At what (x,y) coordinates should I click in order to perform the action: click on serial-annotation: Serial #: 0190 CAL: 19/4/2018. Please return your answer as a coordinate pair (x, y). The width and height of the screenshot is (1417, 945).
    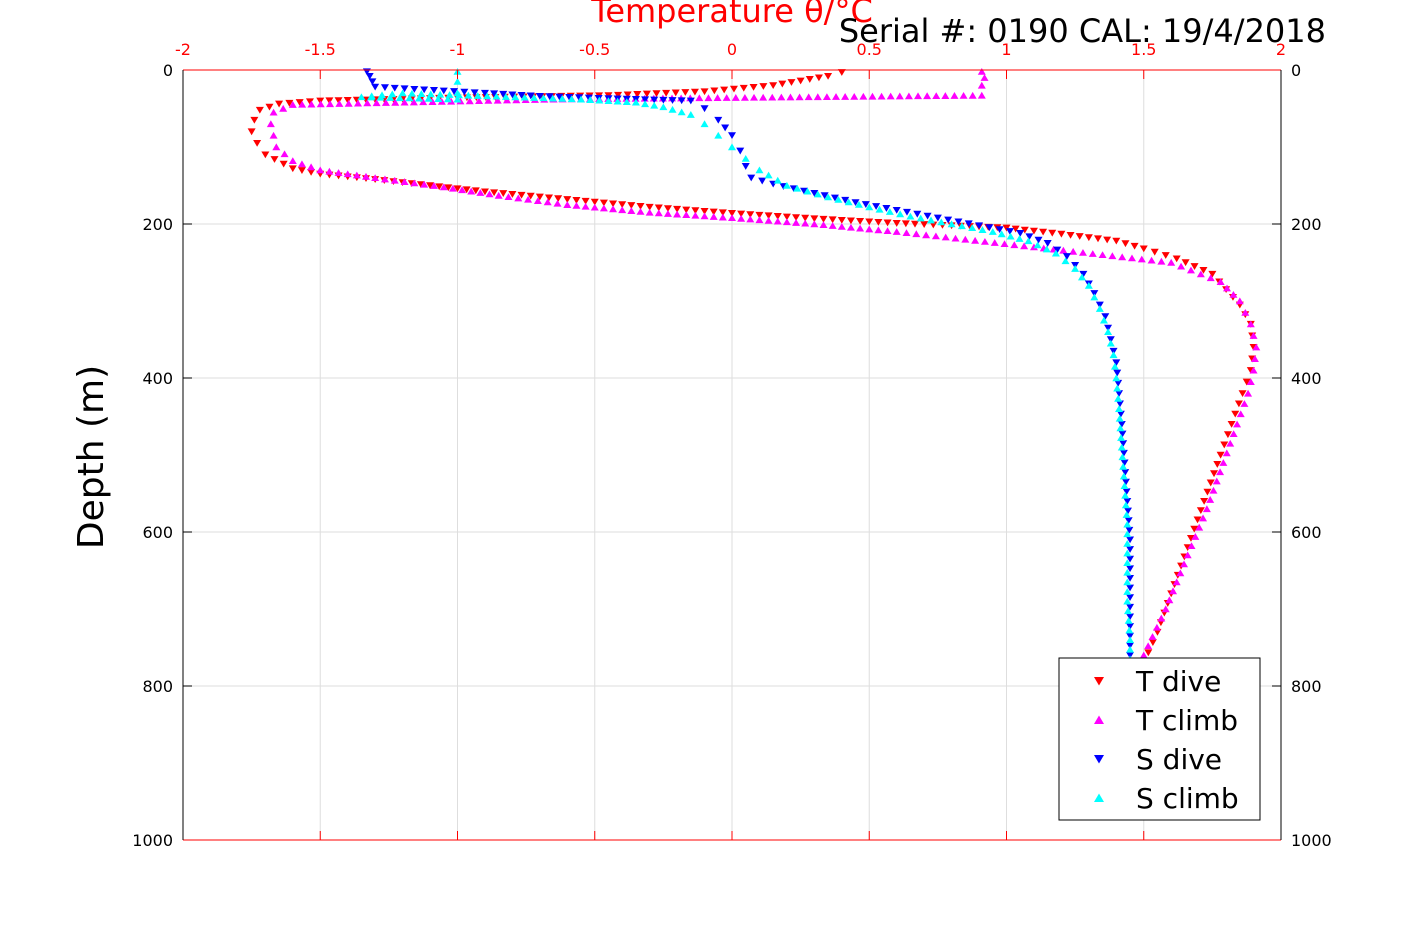
    Looking at the image, I should click on (1082, 31).